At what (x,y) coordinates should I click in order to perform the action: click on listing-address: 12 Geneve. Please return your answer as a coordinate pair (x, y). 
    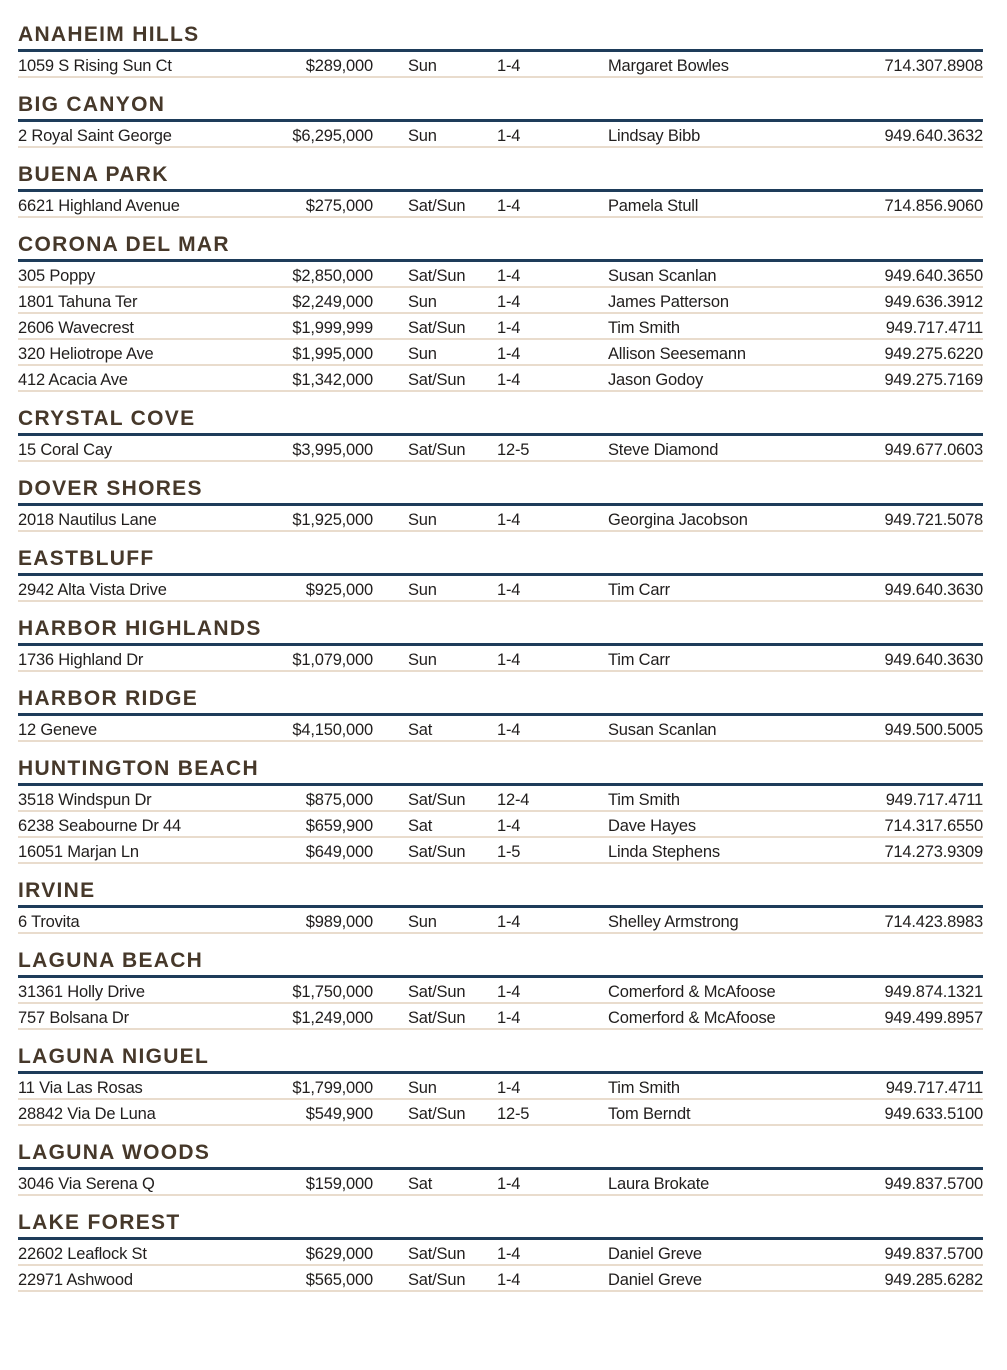
    Looking at the image, I should click on (57, 730).